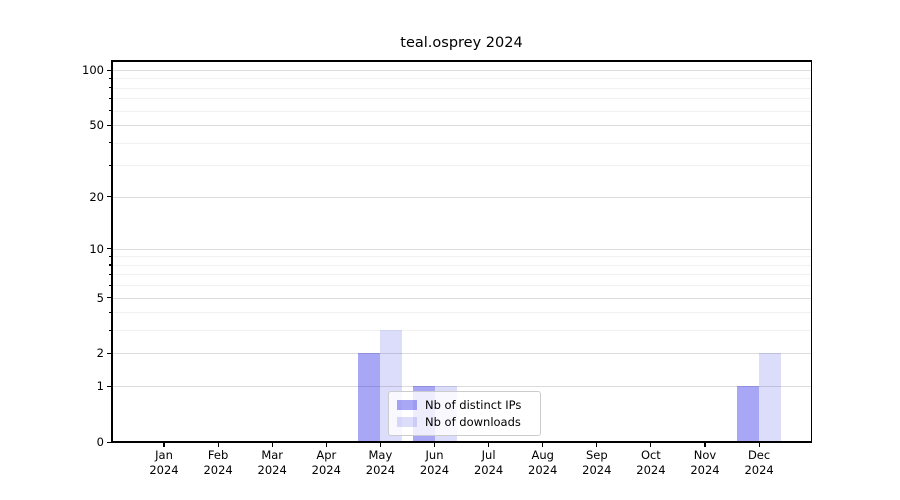 This screenshot has height=500, width=900. Describe the element at coordinates (597, 462) in the screenshot. I see `x-tick-label-sep: Sep 2024` at that location.